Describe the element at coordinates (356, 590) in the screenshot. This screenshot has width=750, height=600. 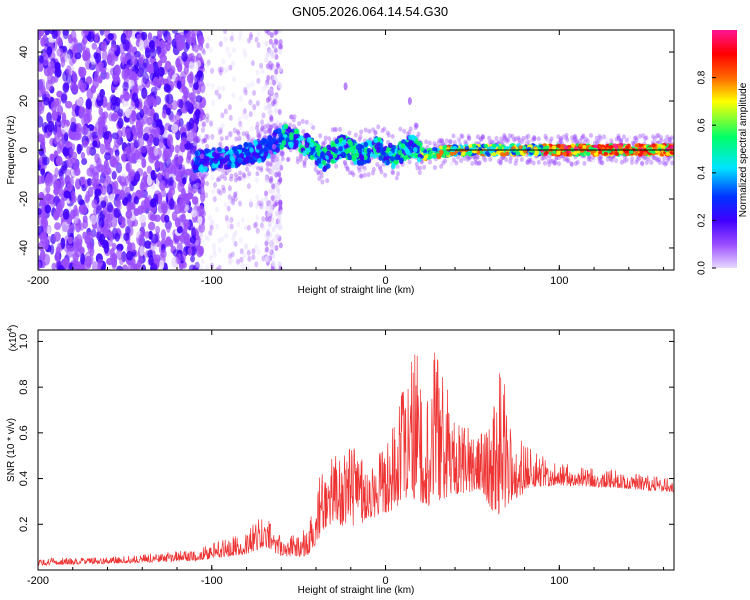
I see `snr-x-label: Height of straight line (km)` at that location.